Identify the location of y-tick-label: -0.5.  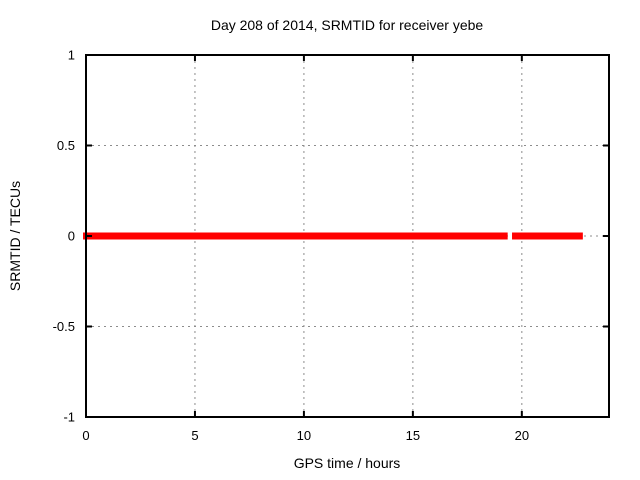
(64, 326).